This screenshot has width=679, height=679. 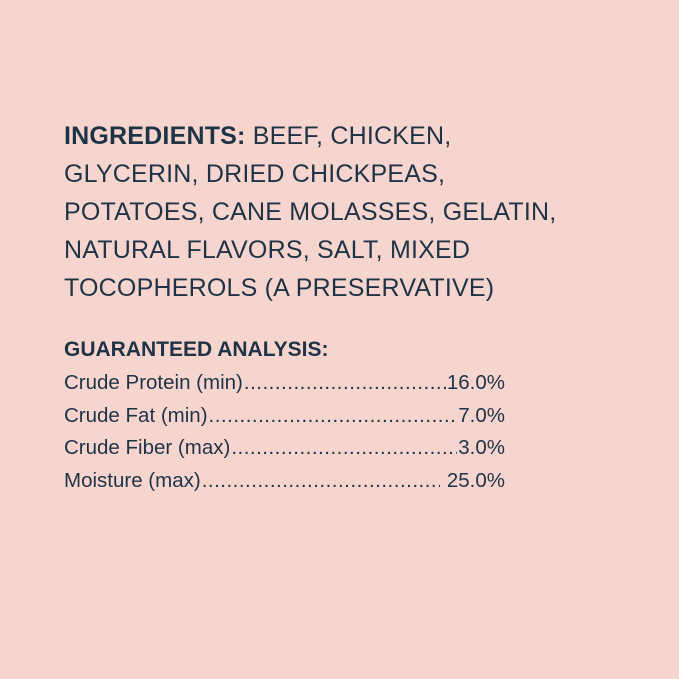 What do you see at coordinates (348, 136) in the screenshot?
I see `ingredients-text: BEEF, CHICKEN,` at bounding box center [348, 136].